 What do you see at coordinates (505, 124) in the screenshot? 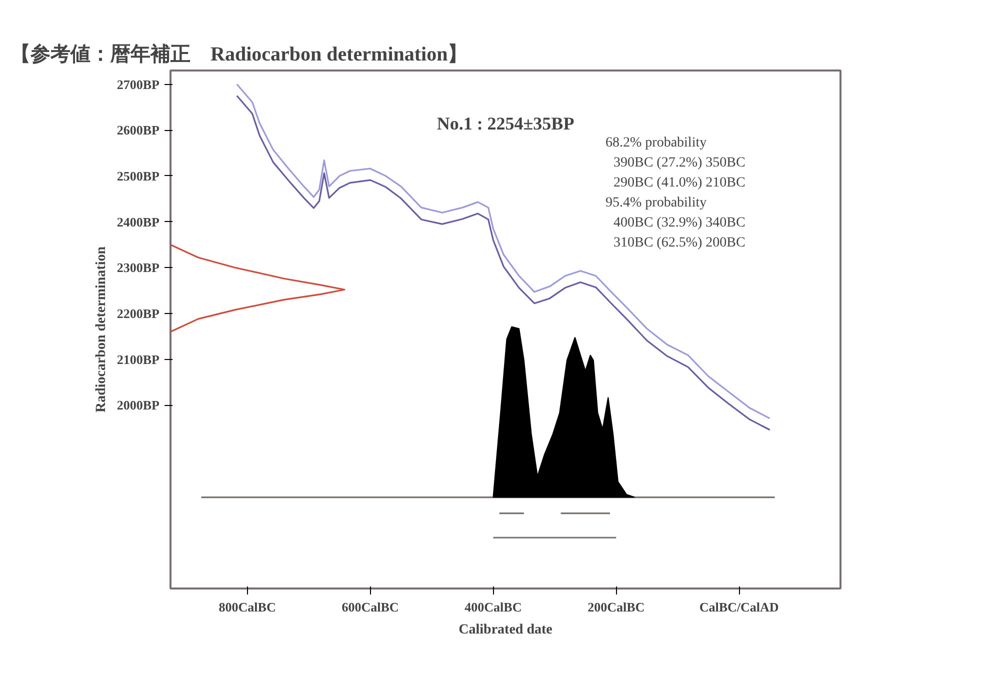
I see `annotation: No.1 : 2254±35BP` at bounding box center [505, 124].